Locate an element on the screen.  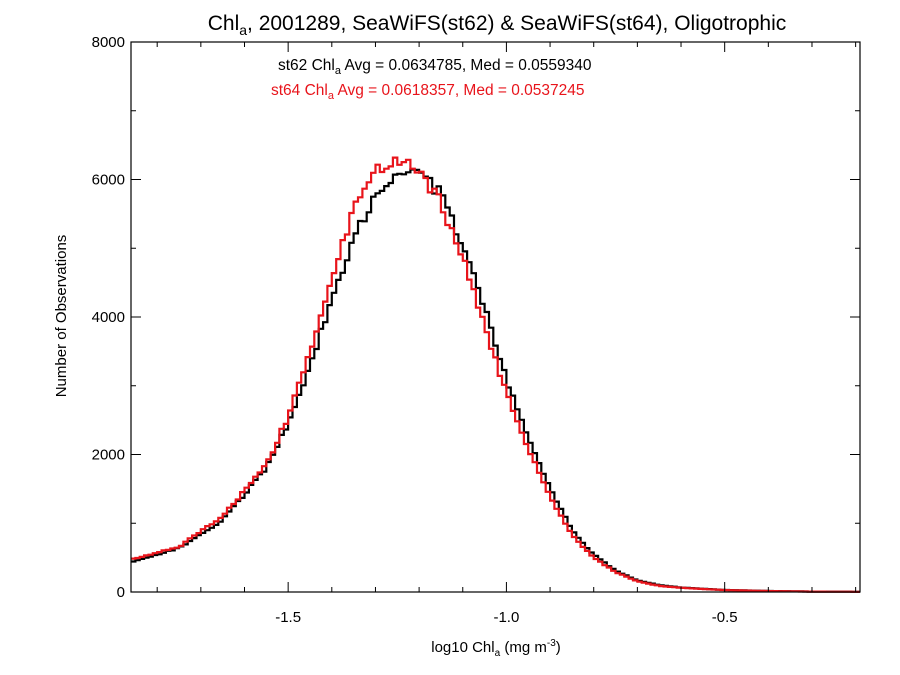
x-axis-label-suffix: ) is located at coordinates (558, 647).